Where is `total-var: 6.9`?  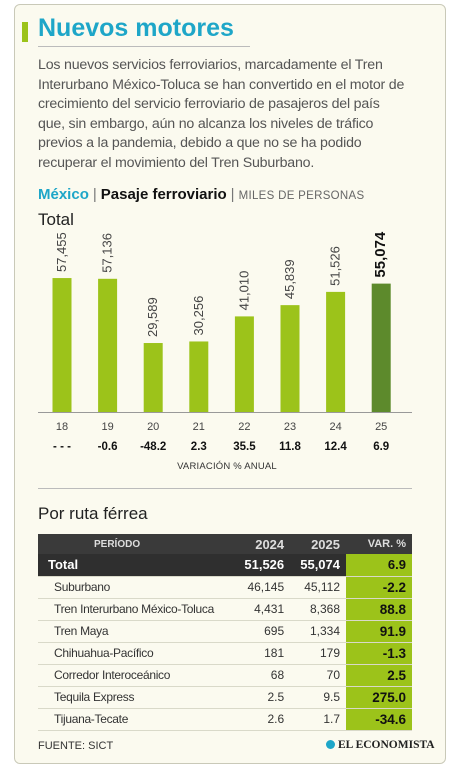
total-var: 6.9 is located at coordinates (379, 565).